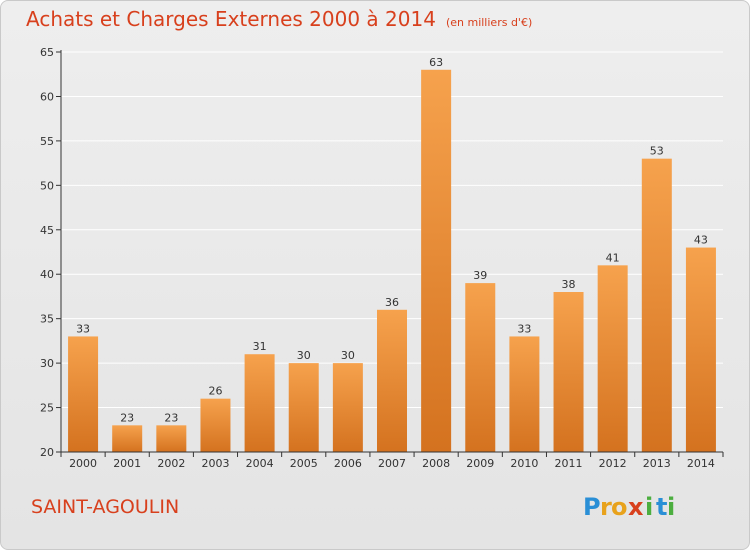 This screenshot has width=750, height=550. I want to click on bar-value-label: 53, so click(657, 151).